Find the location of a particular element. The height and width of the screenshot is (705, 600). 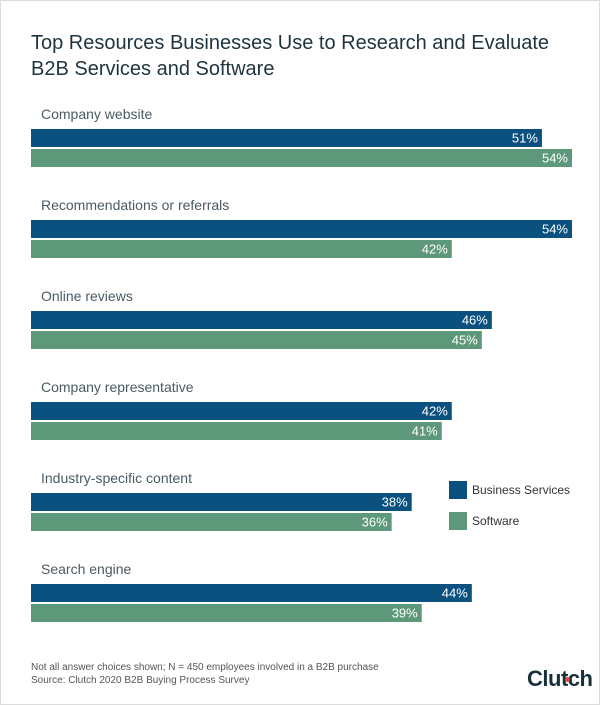

category-label: Recommendations or referrals is located at coordinates (135, 205).